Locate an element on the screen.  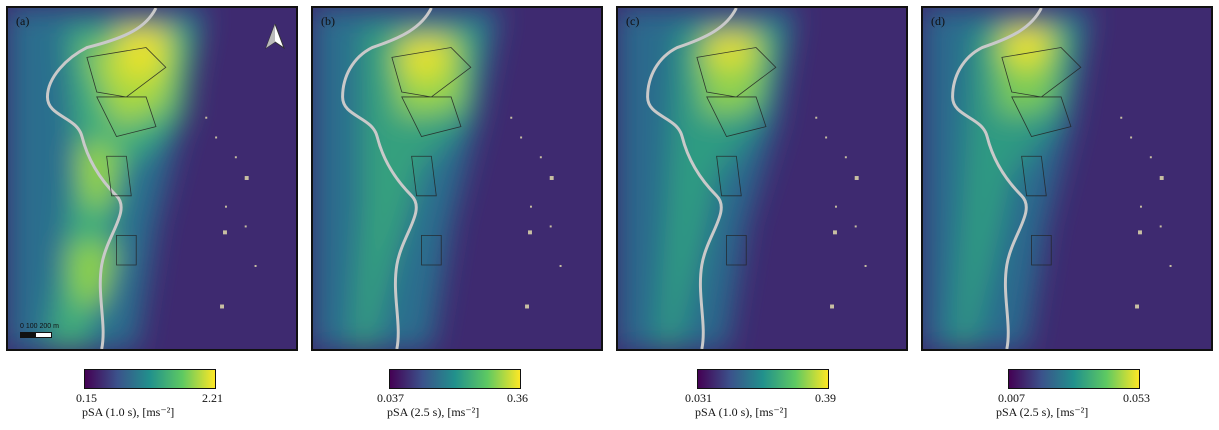
colorbar-max: 0.39 is located at coordinates (825, 398).